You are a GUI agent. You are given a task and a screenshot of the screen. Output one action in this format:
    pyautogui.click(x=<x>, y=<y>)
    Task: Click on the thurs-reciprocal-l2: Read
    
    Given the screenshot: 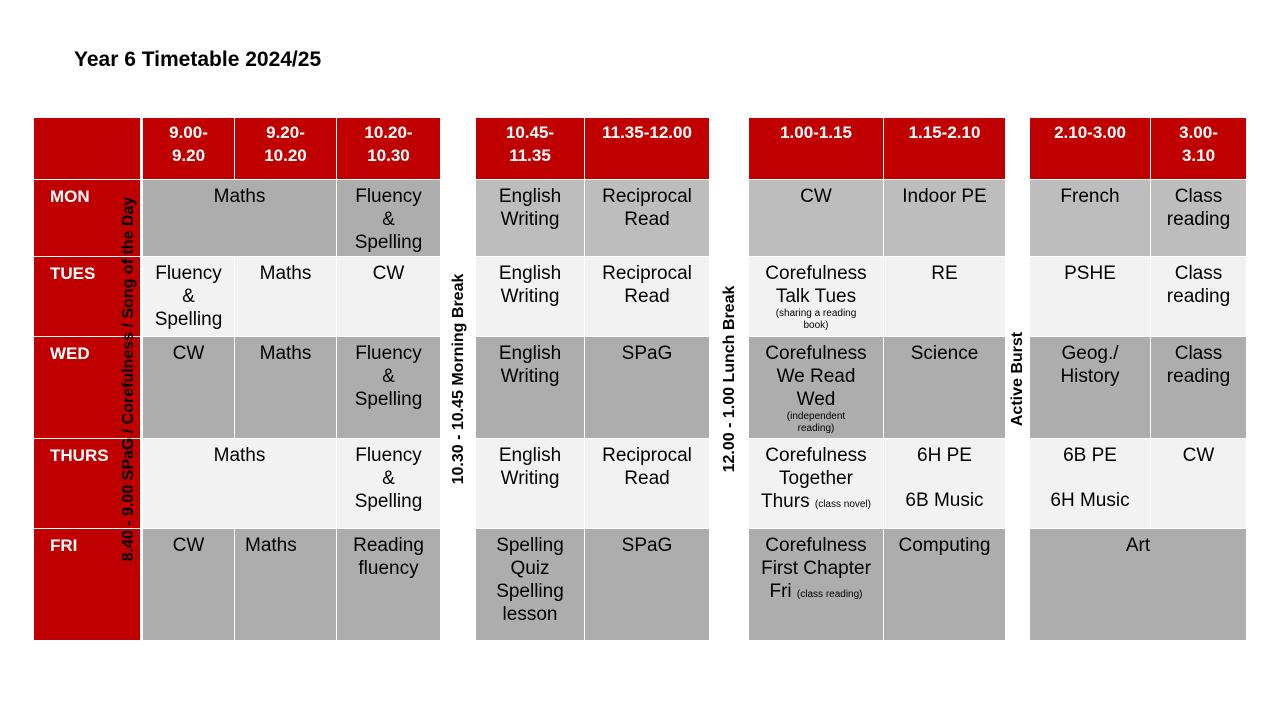 What is the action you would take?
    pyautogui.click(x=647, y=478)
    